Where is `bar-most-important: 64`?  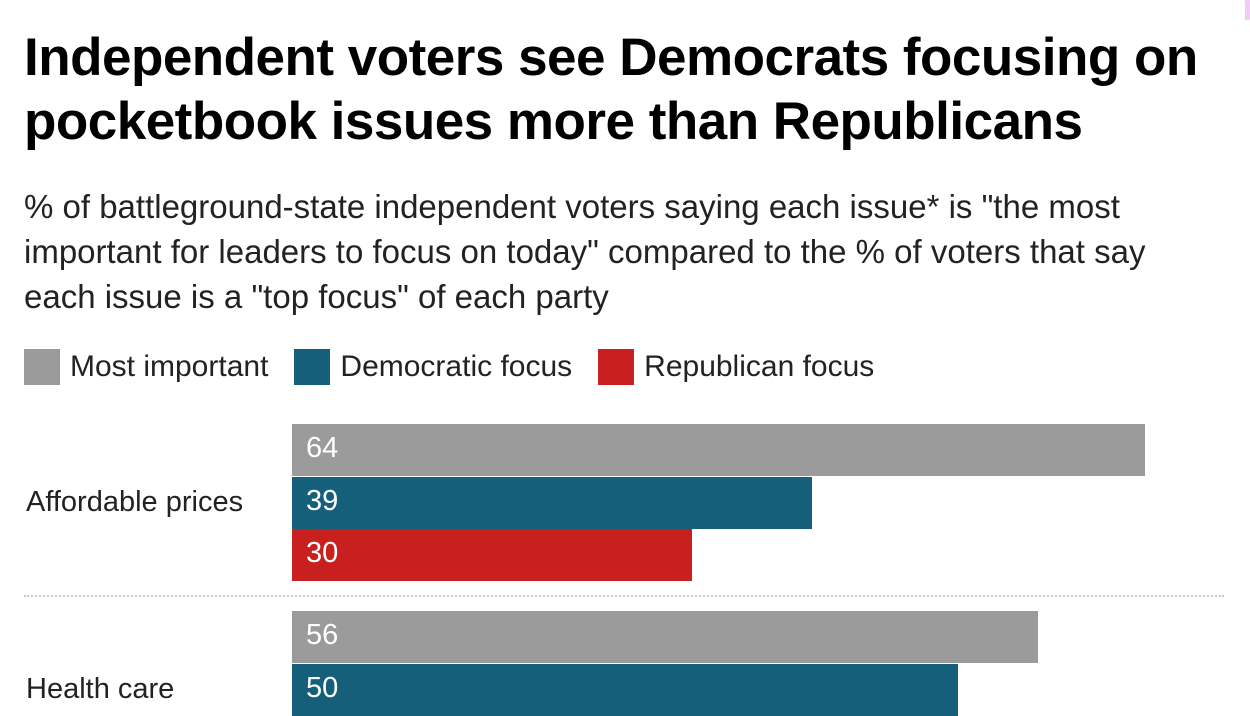 bar-most-important: 64 is located at coordinates (718, 450).